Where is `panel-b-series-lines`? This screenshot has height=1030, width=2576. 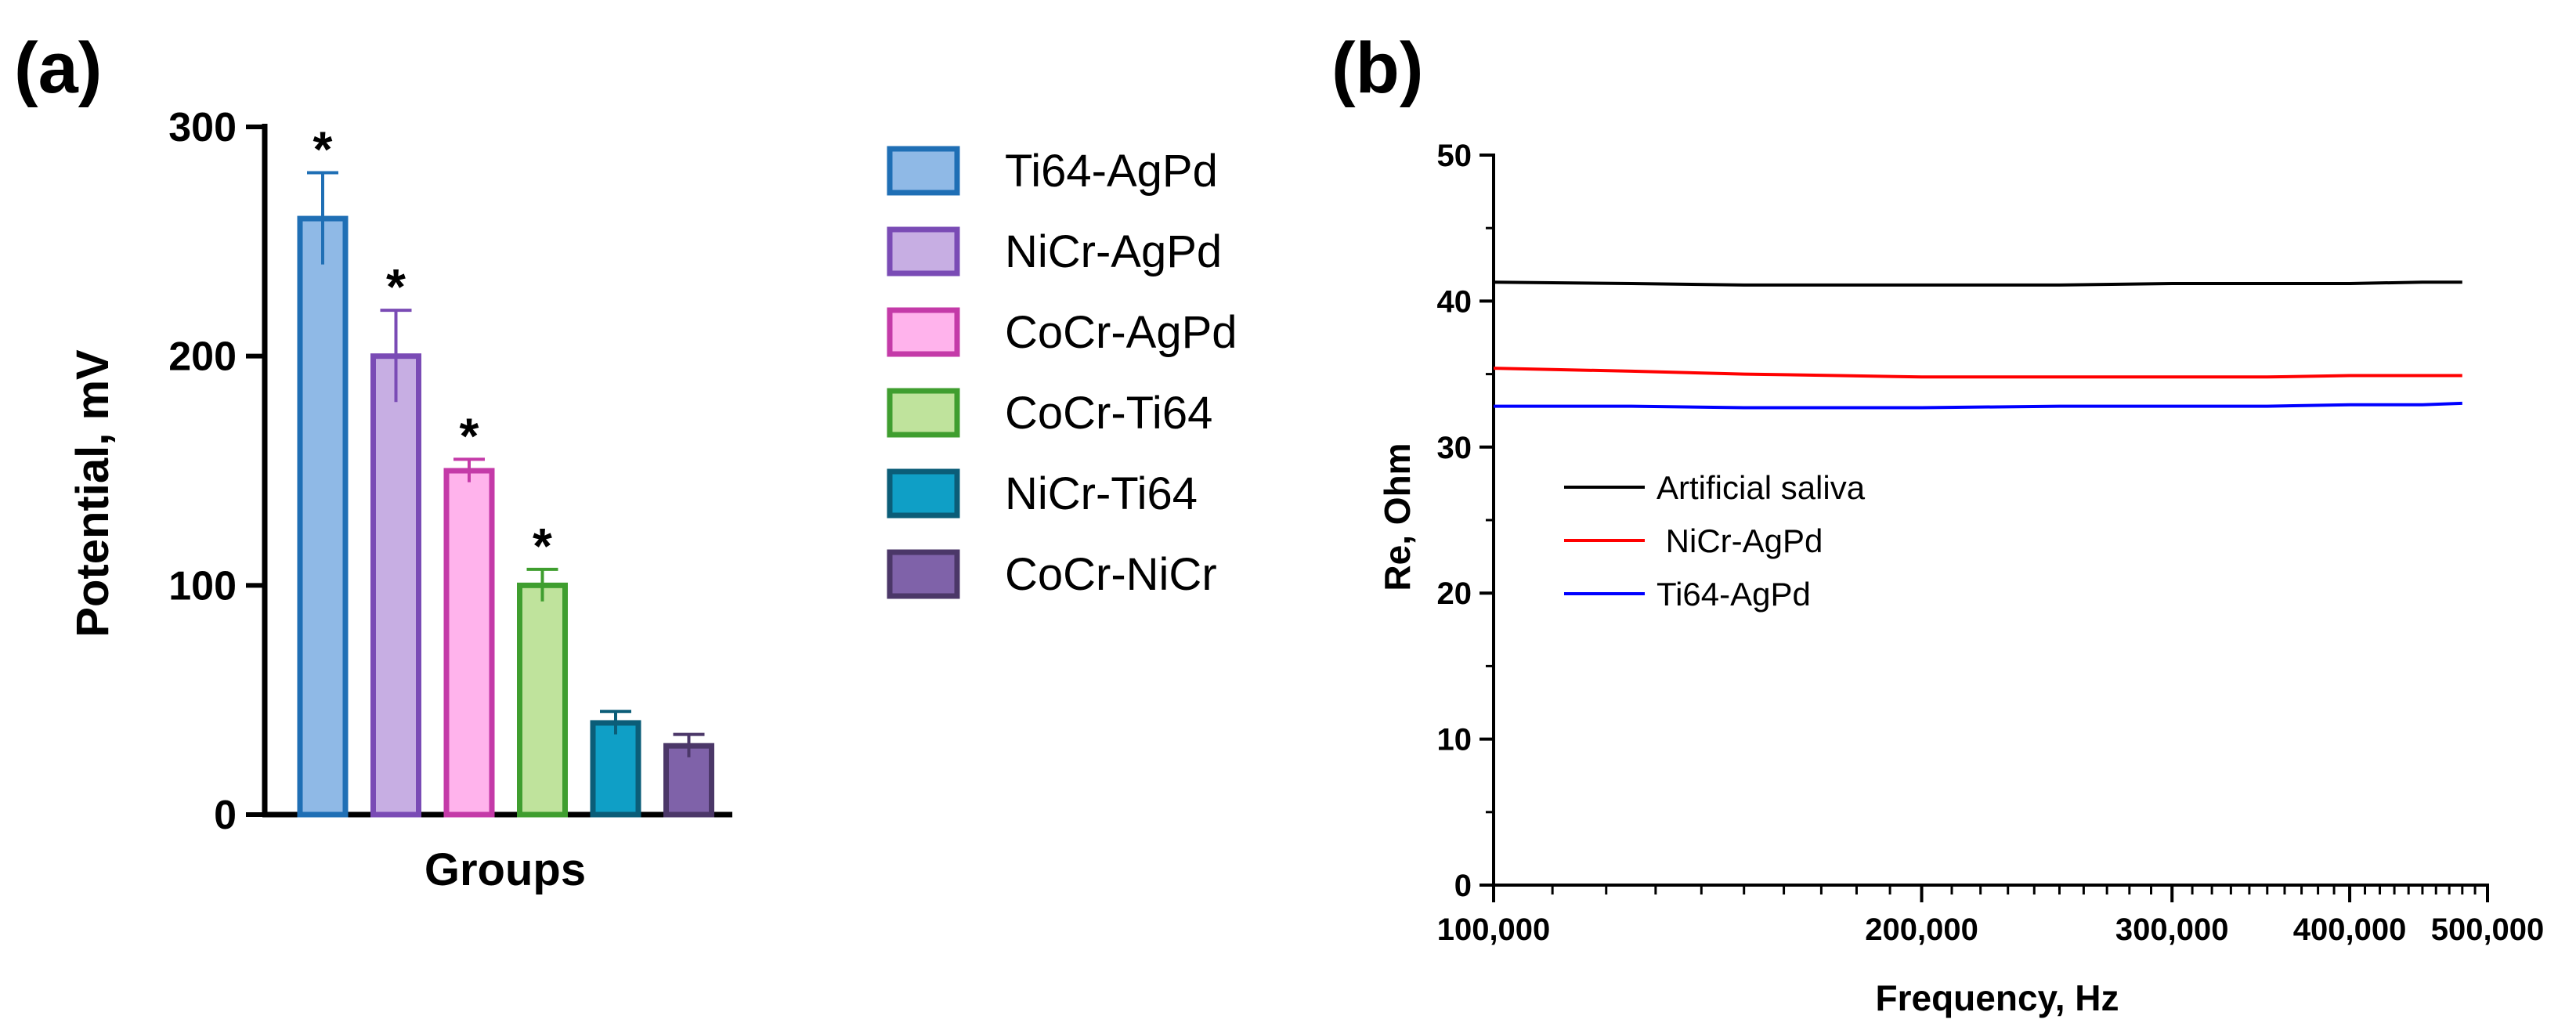 panel-b-series-lines is located at coordinates (1977, 345).